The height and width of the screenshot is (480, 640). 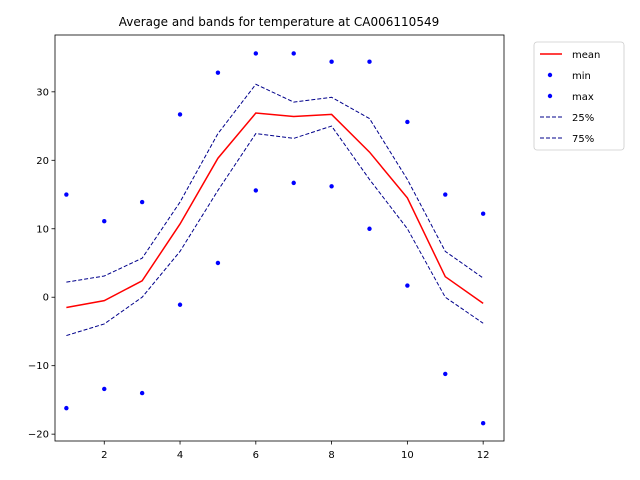 I want to click on legend-label-25pct: 25%, so click(x=583, y=118).